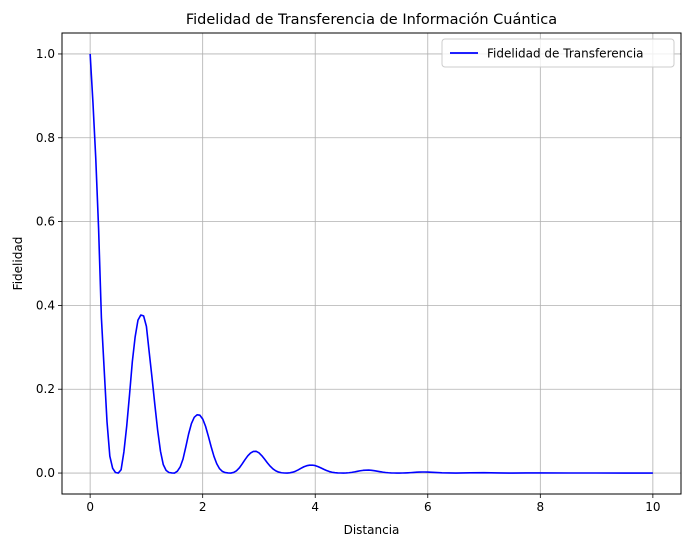 The image size is (691, 547). Describe the element at coordinates (45, 305) in the screenshot. I see `y-tick-label: 0.4` at that location.